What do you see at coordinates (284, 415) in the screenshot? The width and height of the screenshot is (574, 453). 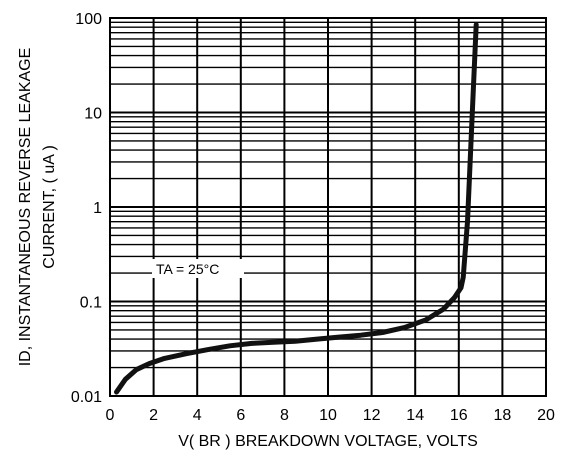 I see `x-tick-label: 8` at bounding box center [284, 415].